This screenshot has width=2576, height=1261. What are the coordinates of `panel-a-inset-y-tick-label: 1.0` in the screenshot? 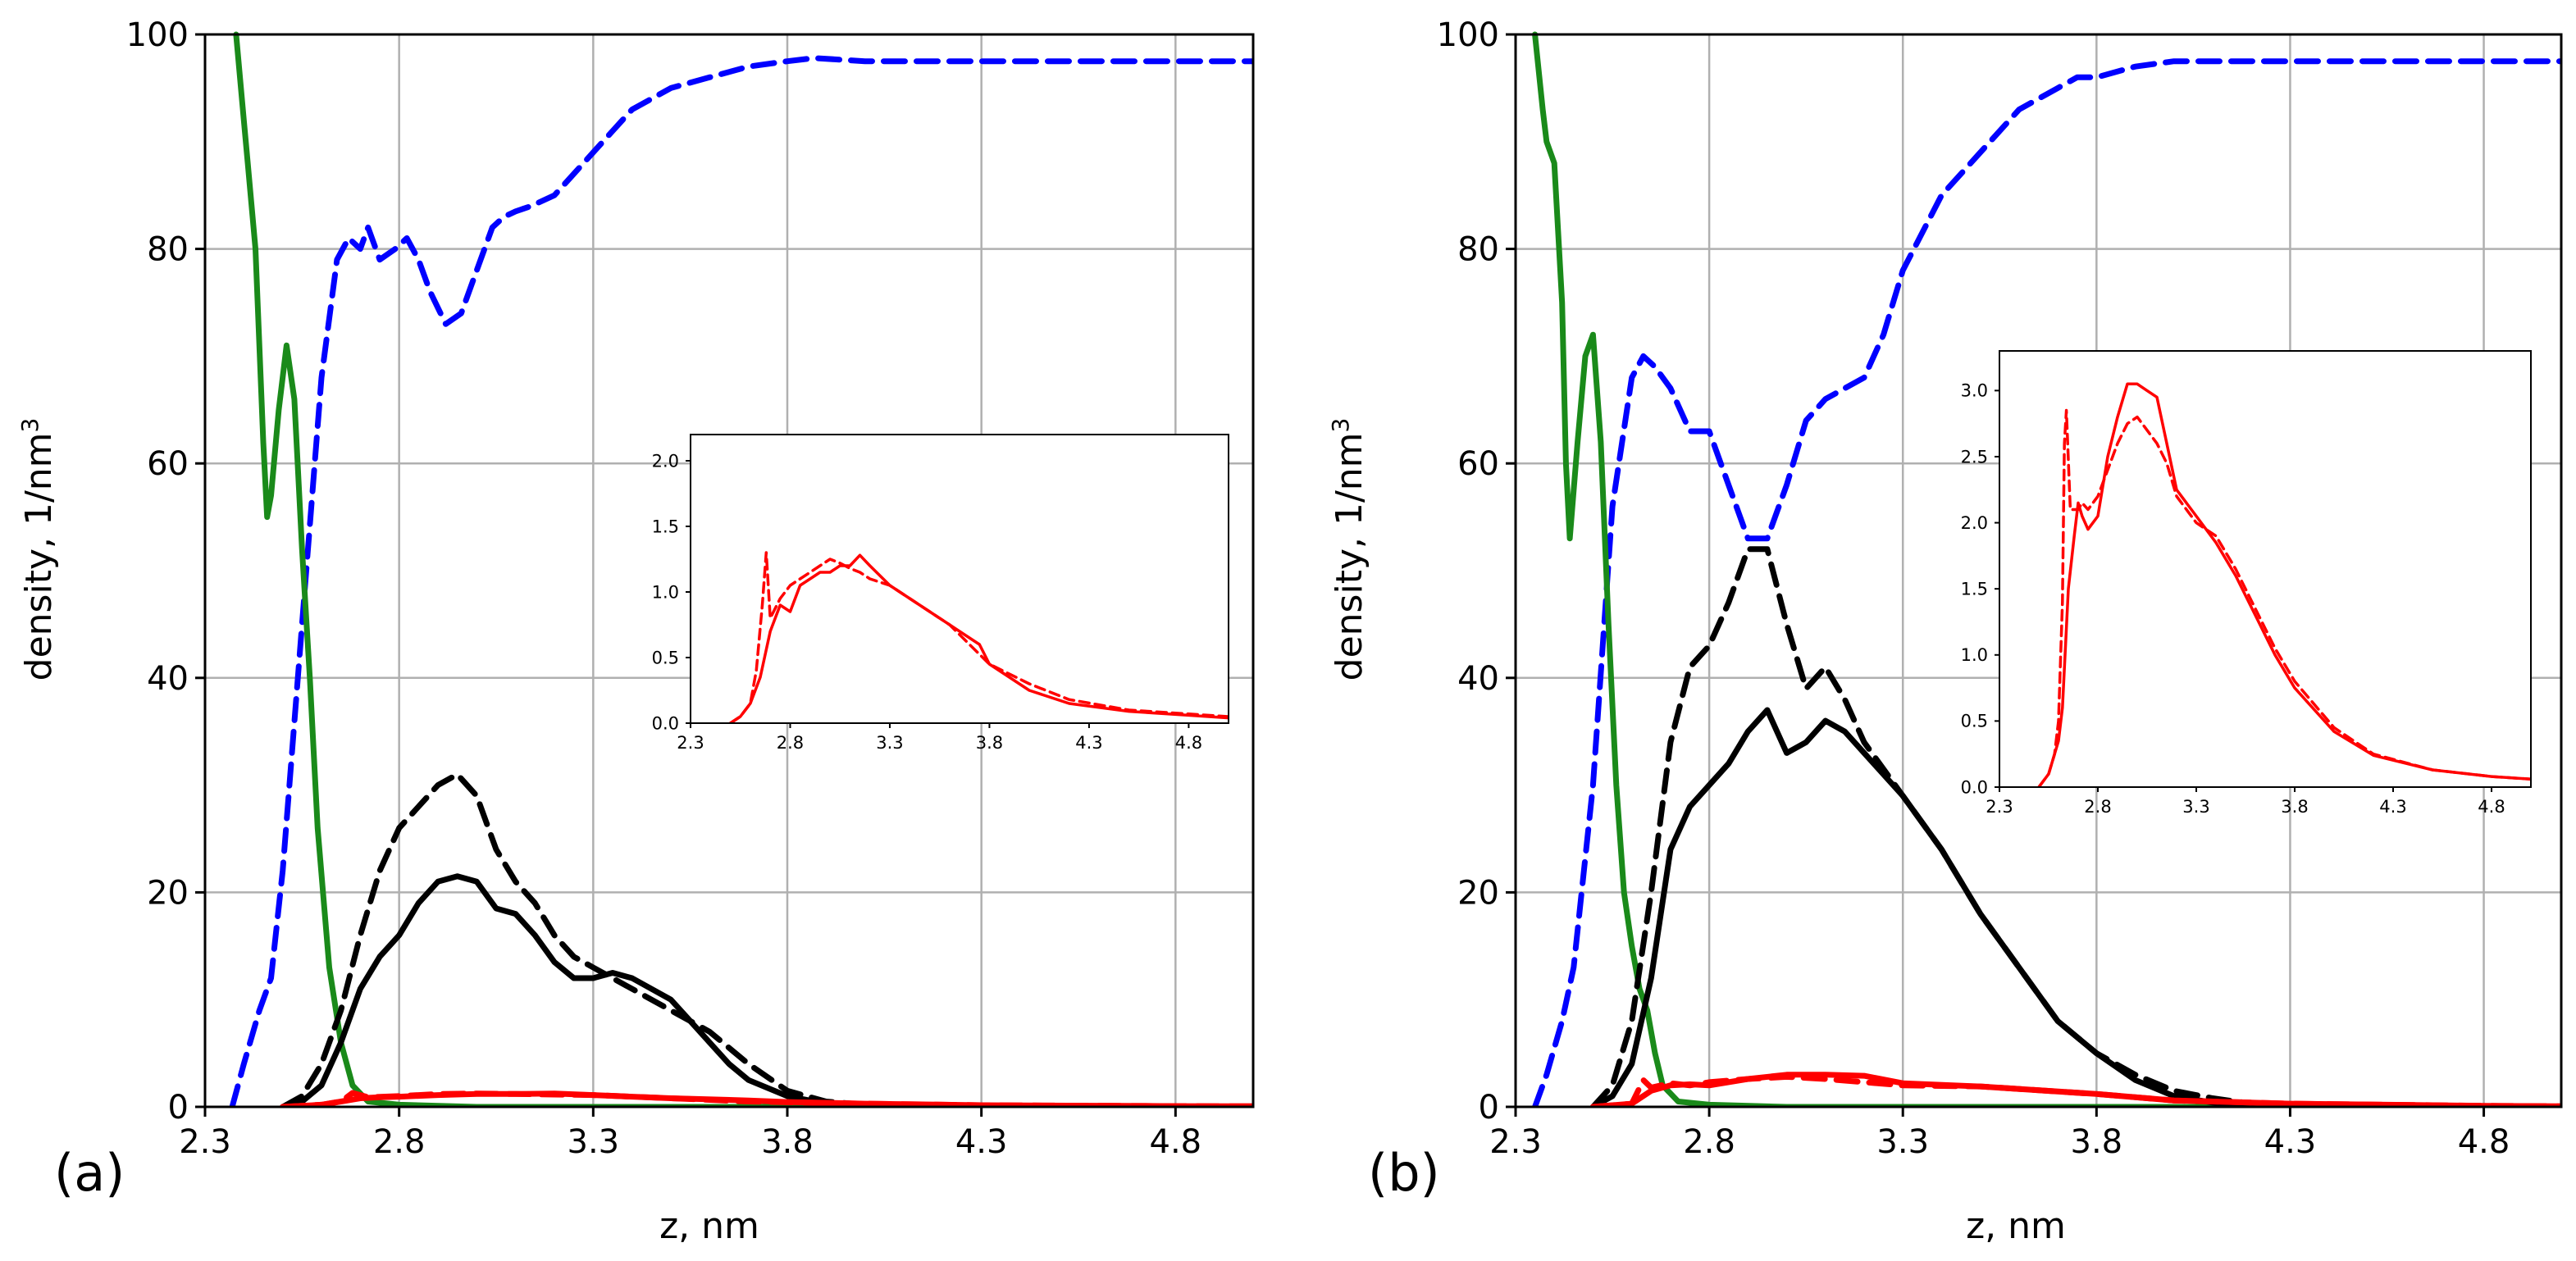 It's located at (665, 592).